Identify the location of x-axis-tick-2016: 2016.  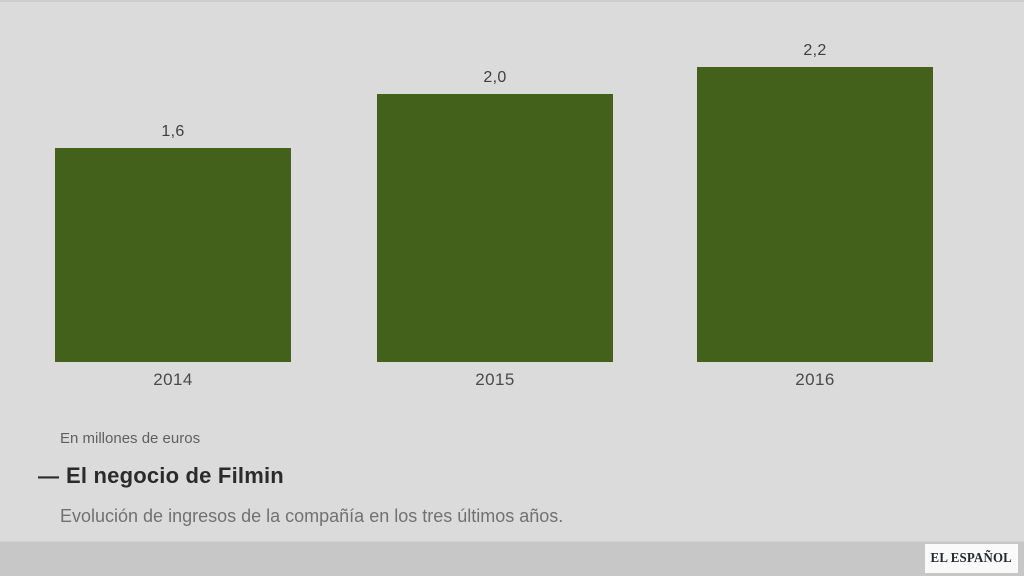
(815, 379).